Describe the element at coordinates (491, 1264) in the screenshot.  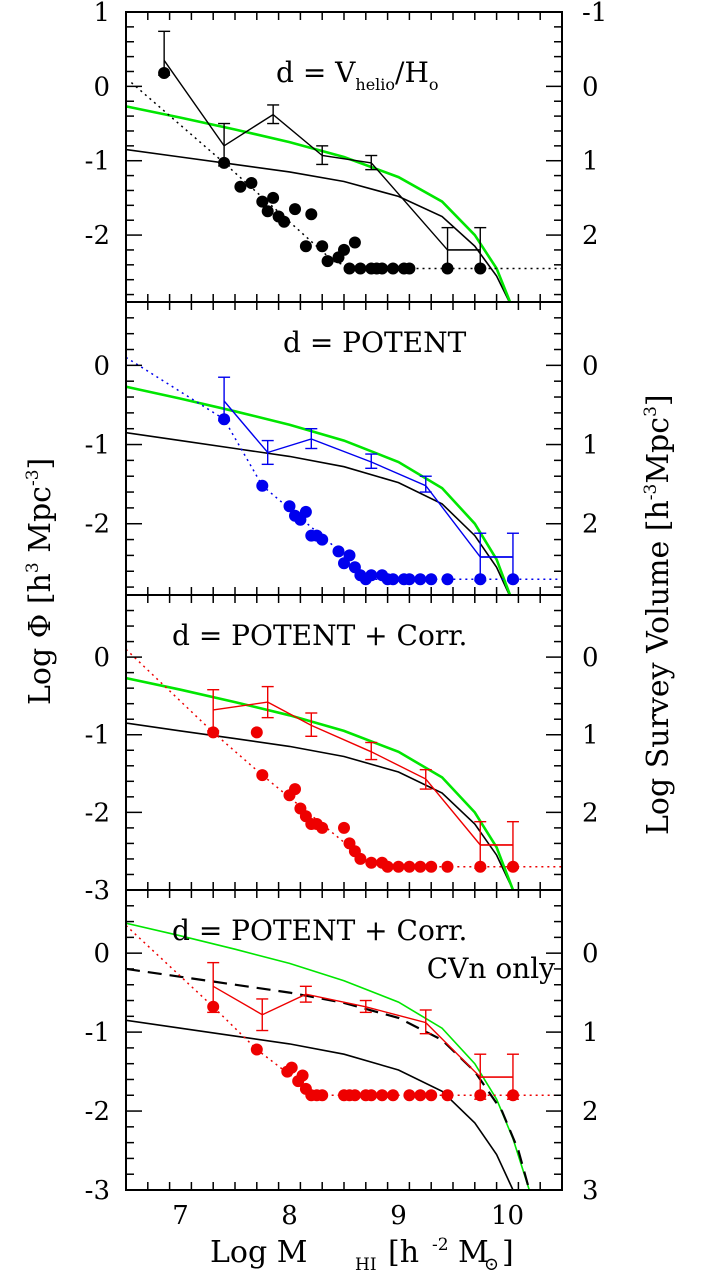
I see `x-axis-label-unit-sun: ⊙` at that location.